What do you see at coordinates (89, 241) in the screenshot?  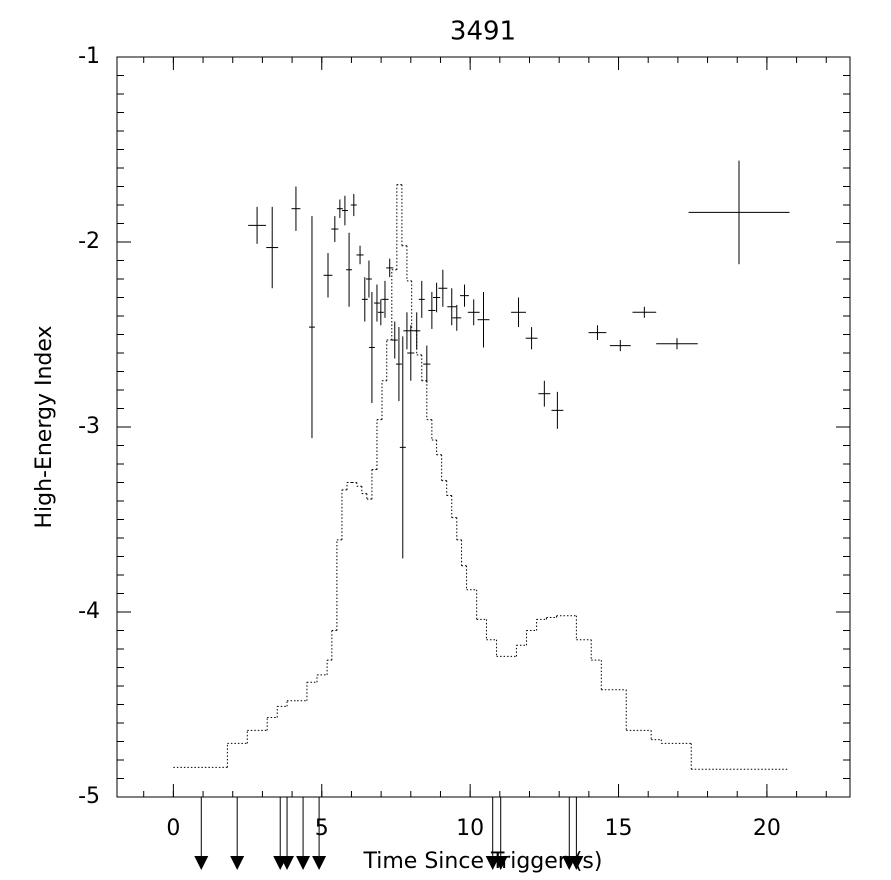 I see `y-tick-label: -2` at bounding box center [89, 241].